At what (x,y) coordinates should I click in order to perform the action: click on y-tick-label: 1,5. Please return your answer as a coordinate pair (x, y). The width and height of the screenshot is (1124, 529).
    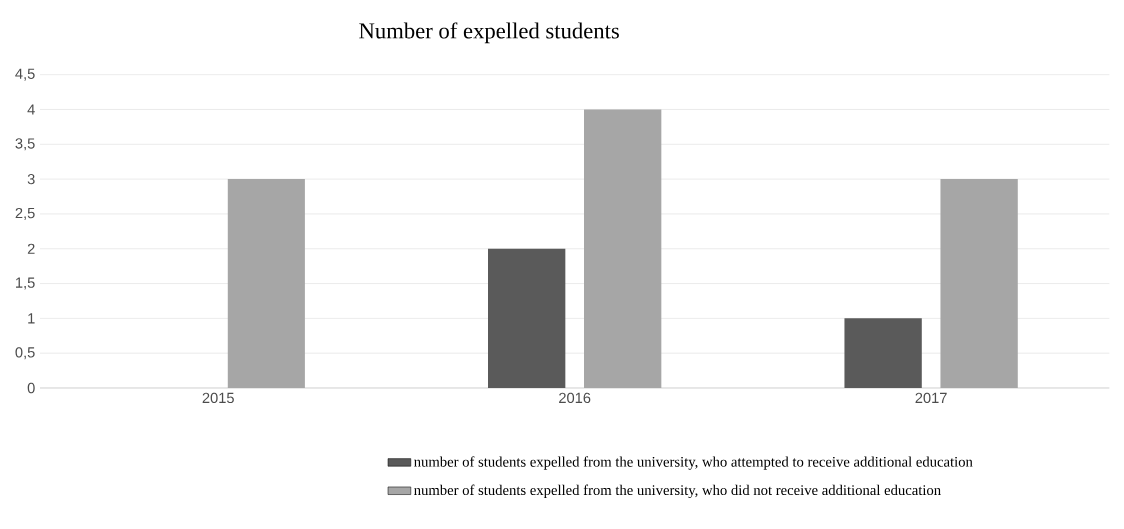
    Looking at the image, I should click on (25, 283).